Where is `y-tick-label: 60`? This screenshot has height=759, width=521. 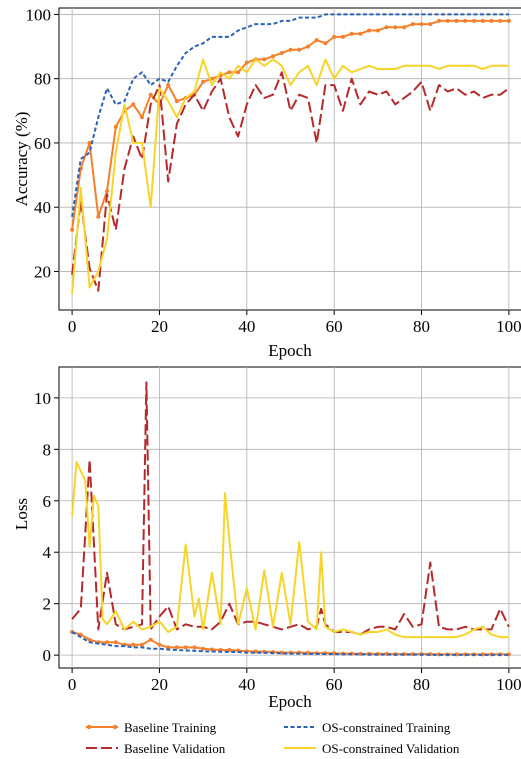
y-tick-label: 60 is located at coordinates (42, 143).